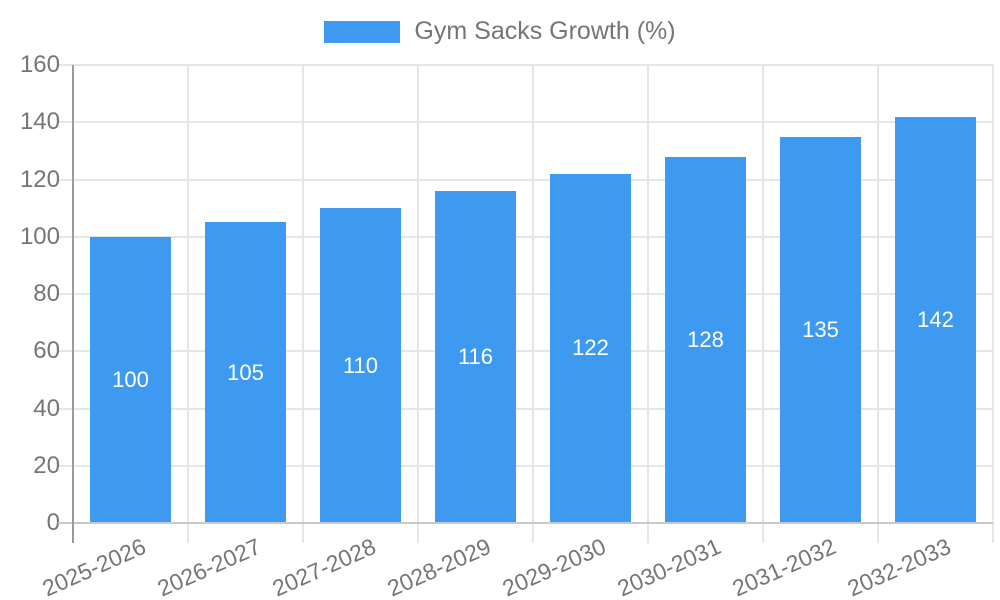 The width and height of the screenshot is (1000, 600). I want to click on bar-value-label: 105, so click(245, 372).